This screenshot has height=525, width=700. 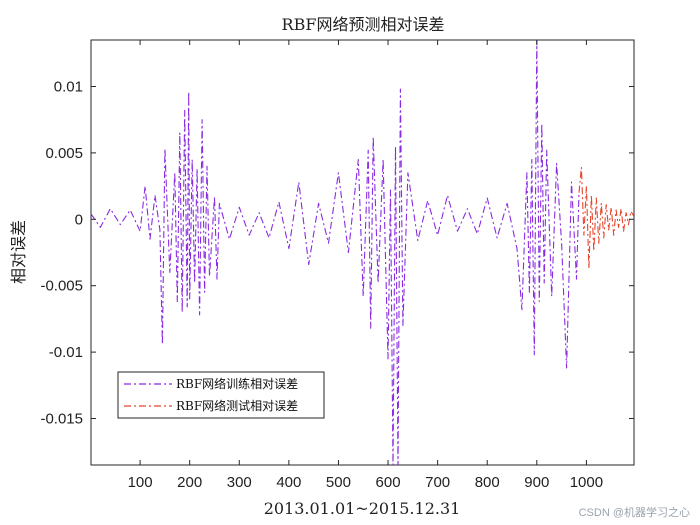 I want to click on x-tick-label: 200, so click(x=189, y=482).